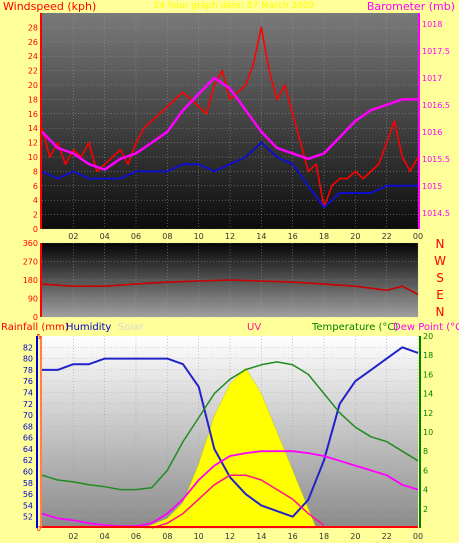  I want to click on wind-x-tick-18: 18, so click(324, 236).